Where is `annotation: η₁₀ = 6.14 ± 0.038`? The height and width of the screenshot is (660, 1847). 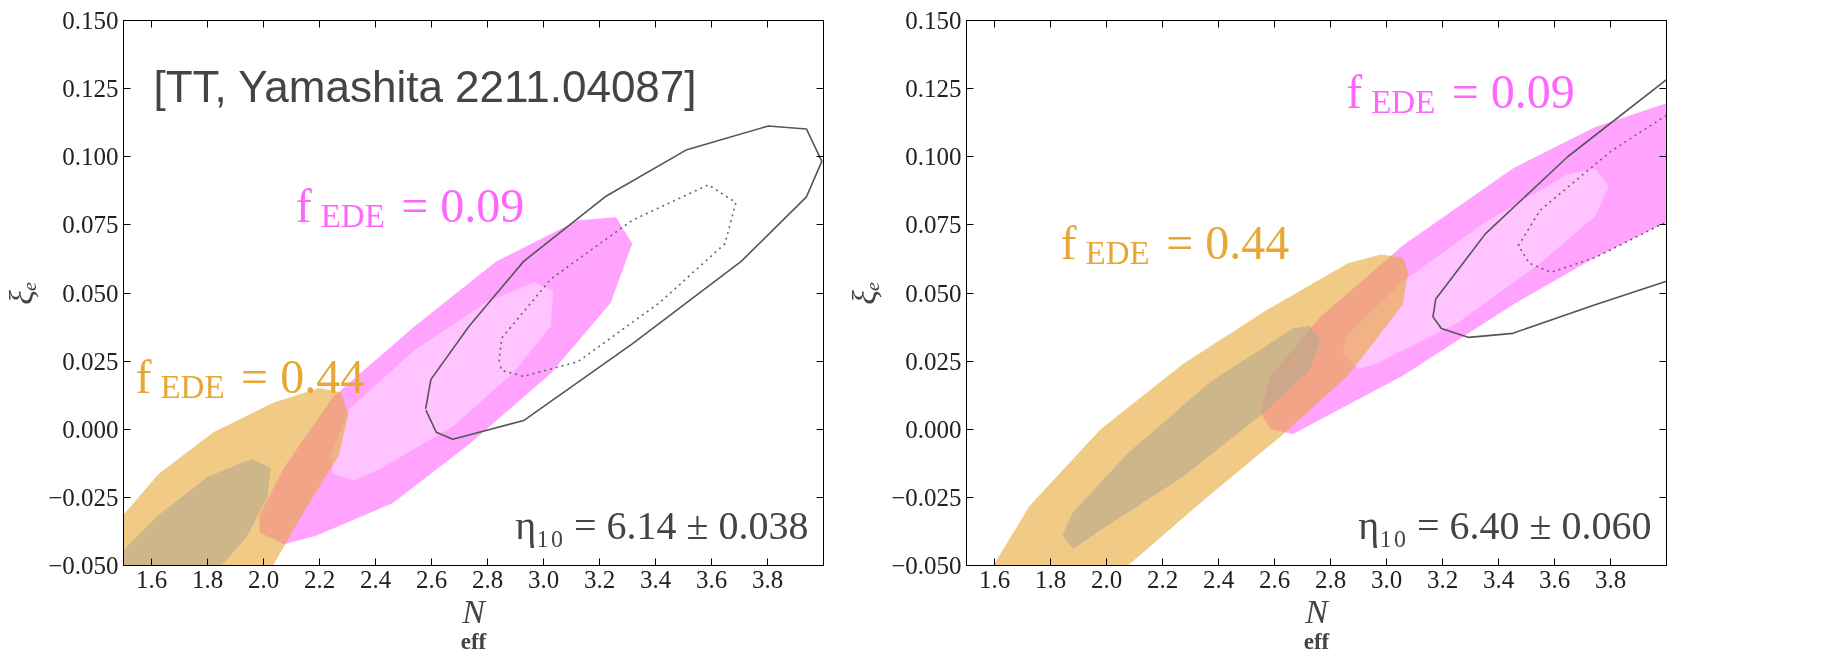
annotation: η₁₀ = 6.14 ± 0.038 is located at coordinates (662, 525).